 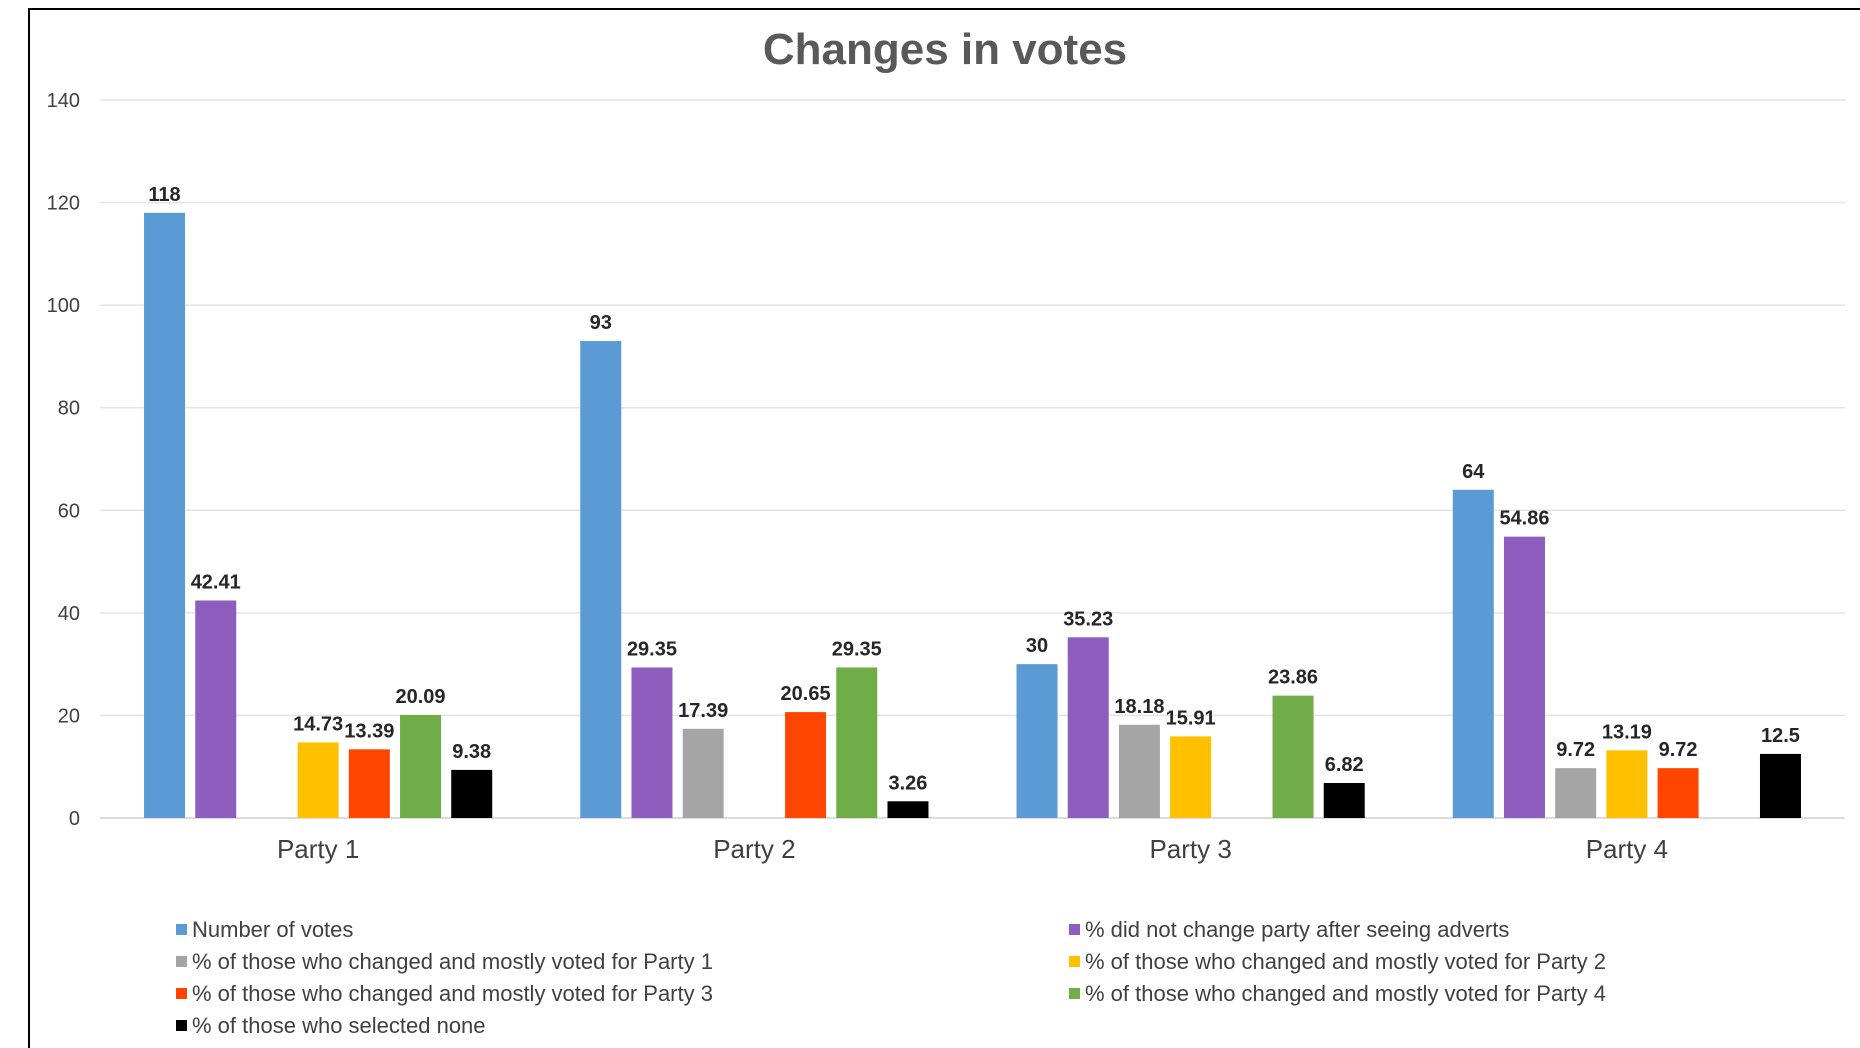 I want to click on data-label: 93, so click(x=601, y=323).